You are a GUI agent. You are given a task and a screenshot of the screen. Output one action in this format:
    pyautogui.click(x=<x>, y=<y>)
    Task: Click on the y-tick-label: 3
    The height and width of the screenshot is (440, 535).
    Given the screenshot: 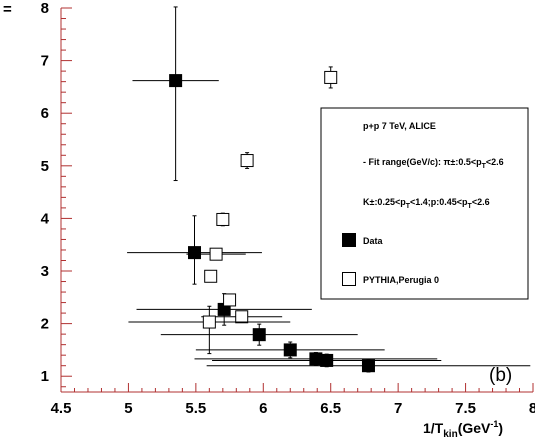 What is the action you would take?
    pyautogui.click(x=45, y=271)
    